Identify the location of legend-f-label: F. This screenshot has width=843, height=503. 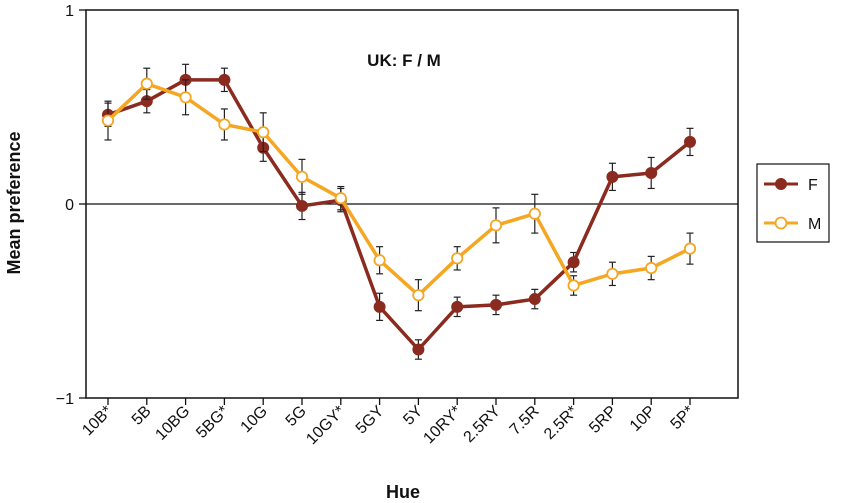
(813, 185).